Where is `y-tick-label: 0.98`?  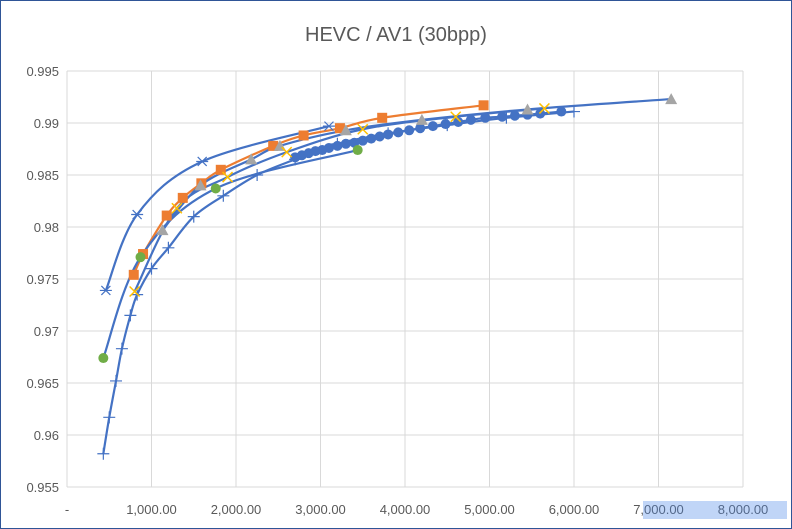 y-tick-label: 0.98 is located at coordinates (46, 227).